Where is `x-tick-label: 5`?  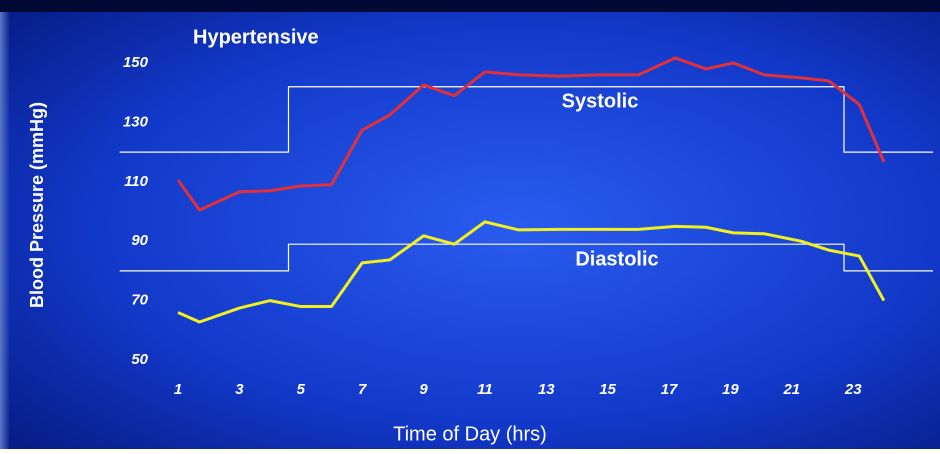 x-tick-label: 5 is located at coordinates (301, 389).